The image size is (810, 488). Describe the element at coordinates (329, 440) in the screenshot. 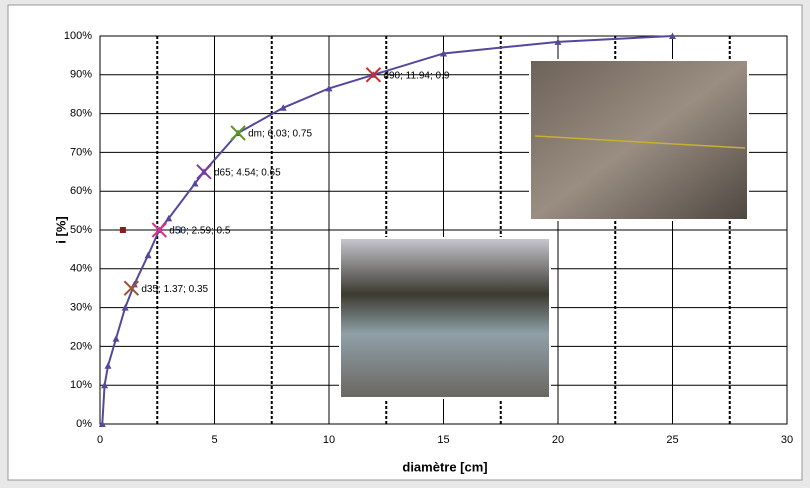

I see `x-tick-label: 10` at that location.